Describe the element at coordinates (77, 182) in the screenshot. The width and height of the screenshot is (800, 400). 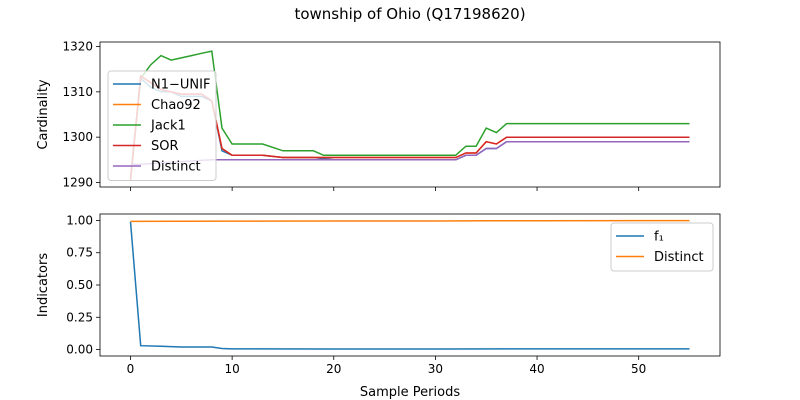
I see `y-tick-label: 1290` at that location.